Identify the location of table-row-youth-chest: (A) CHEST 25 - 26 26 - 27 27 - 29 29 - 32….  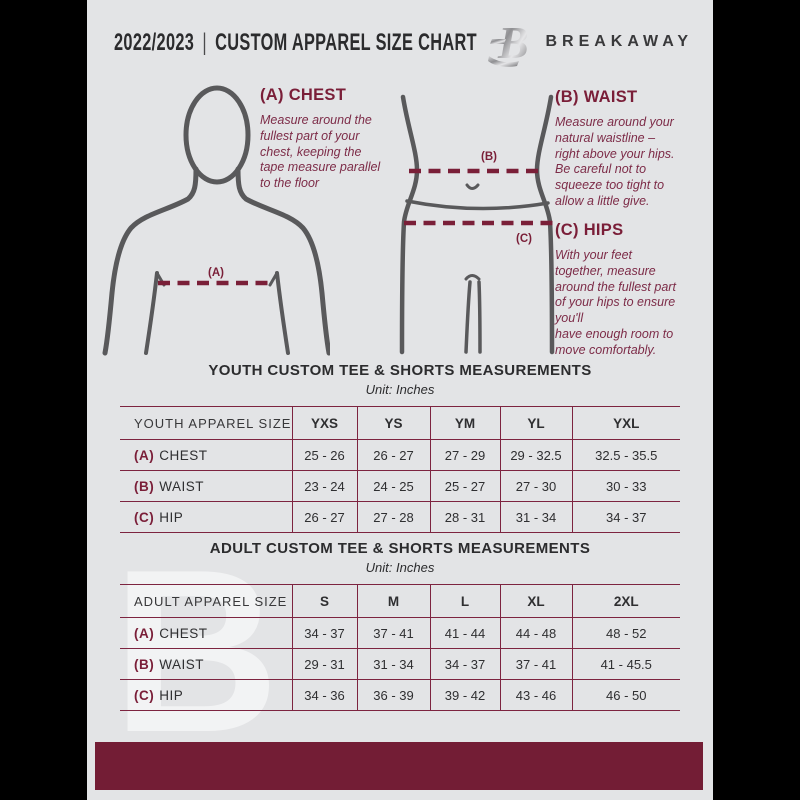
(400, 455).